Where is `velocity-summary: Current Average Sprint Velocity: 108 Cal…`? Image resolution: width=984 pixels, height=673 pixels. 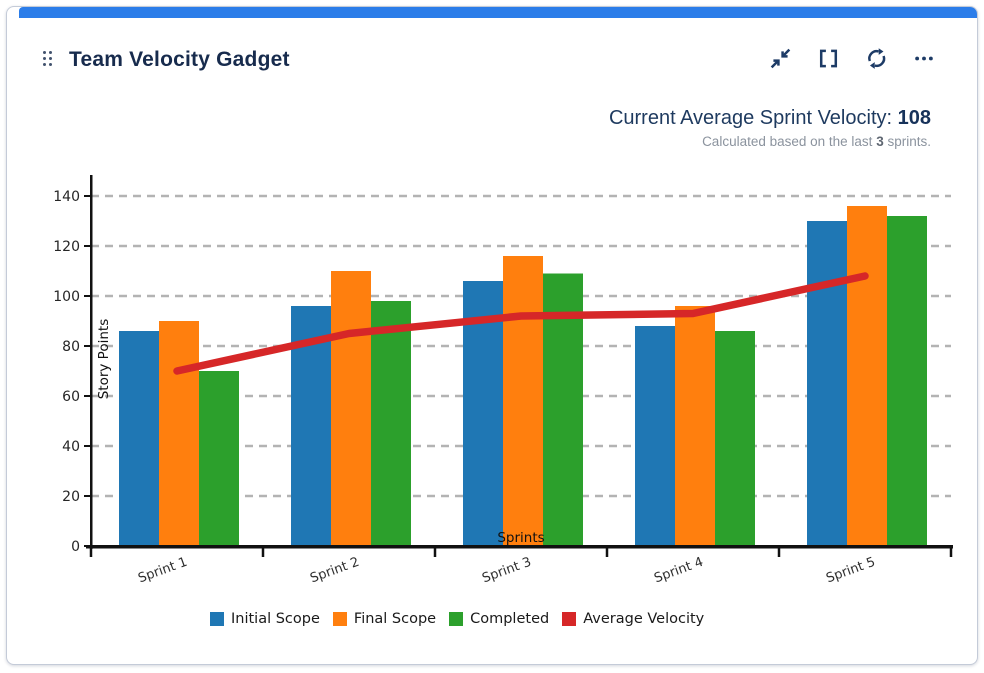 velocity-summary: Current Average Sprint Velocity: 108 Cal… is located at coordinates (770, 128).